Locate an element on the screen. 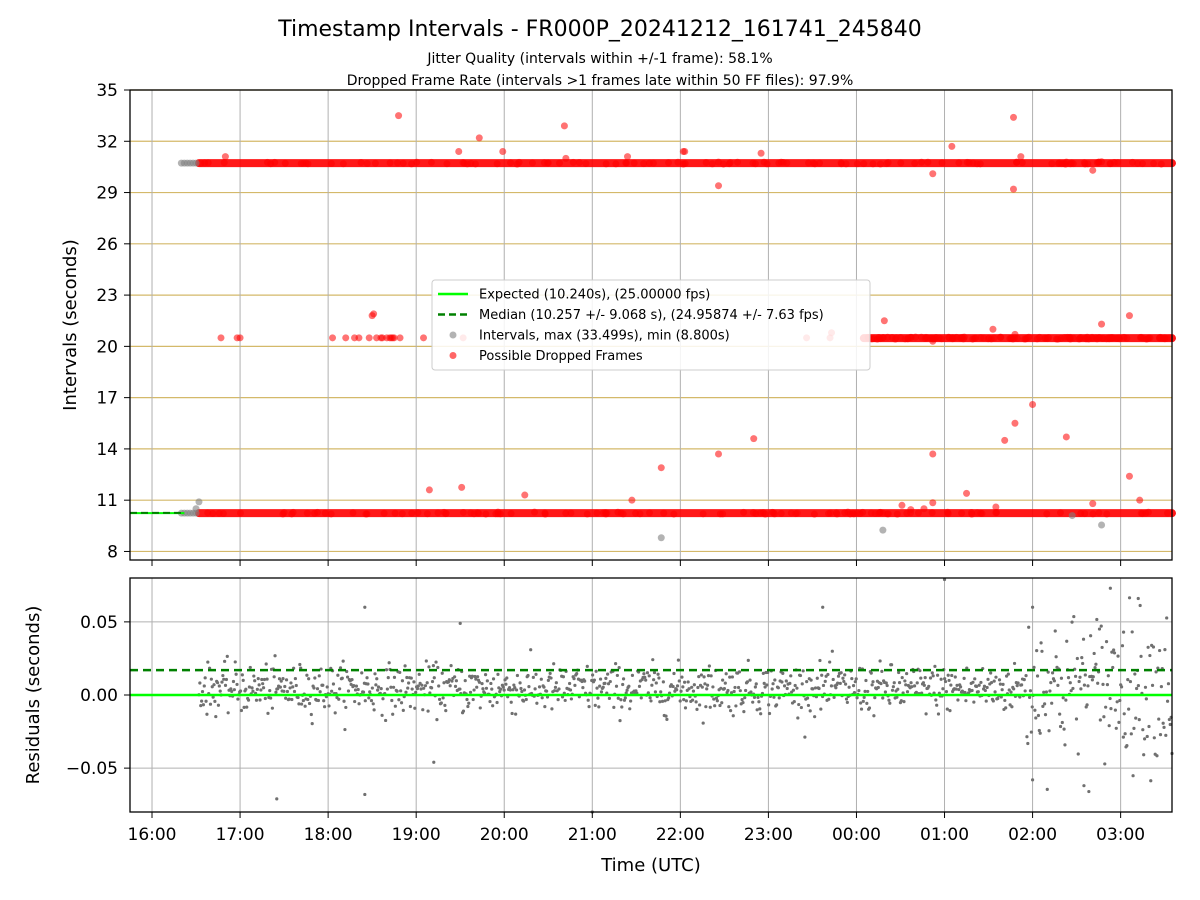  legend-box is located at coordinates (651, 325).